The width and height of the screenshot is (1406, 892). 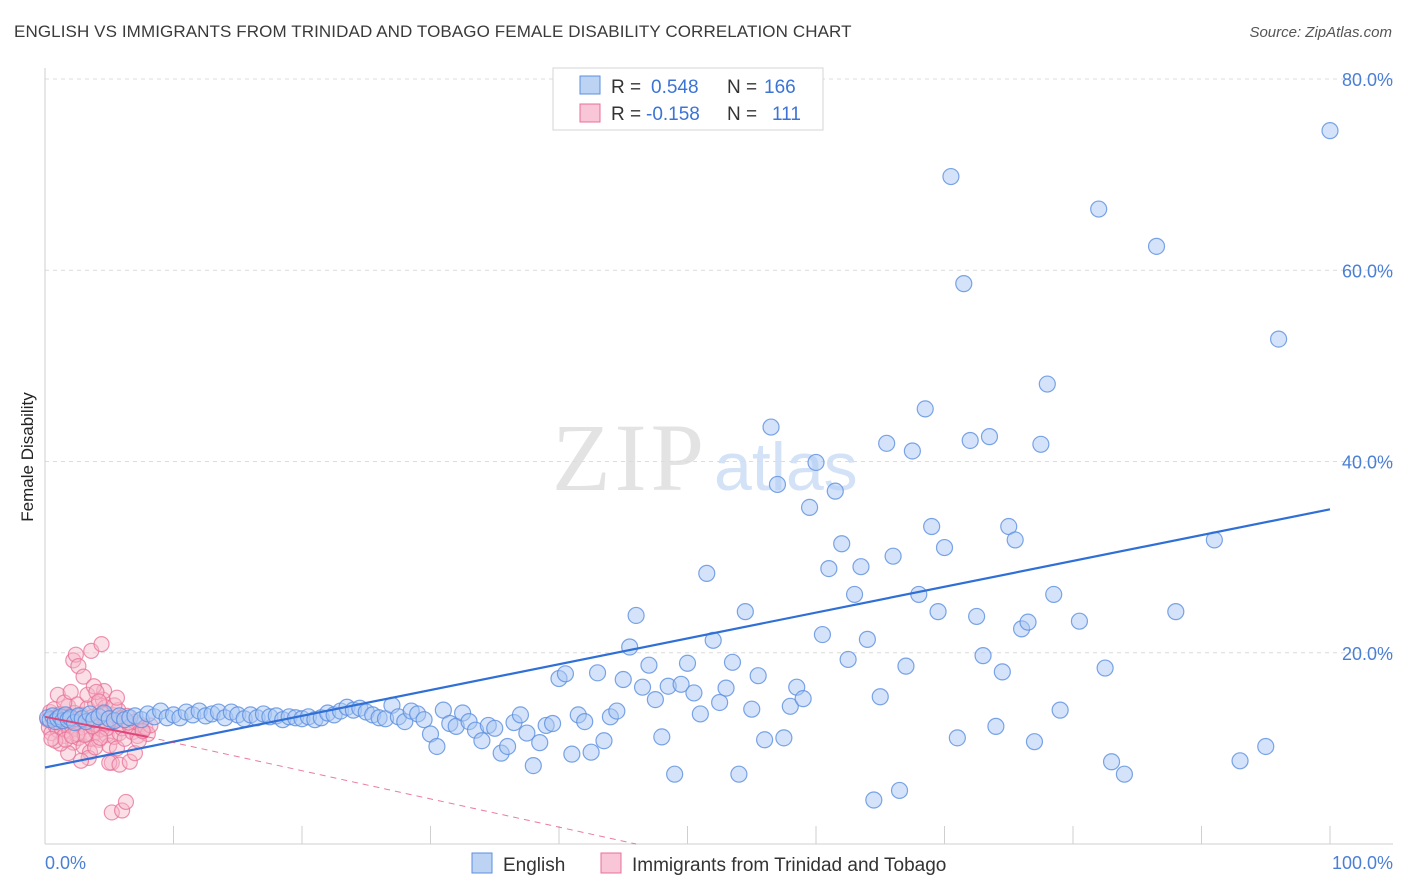 What do you see at coordinates (590, 113) in the screenshot?
I see `legend-swatch-immigrants` at bounding box center [590, 113].